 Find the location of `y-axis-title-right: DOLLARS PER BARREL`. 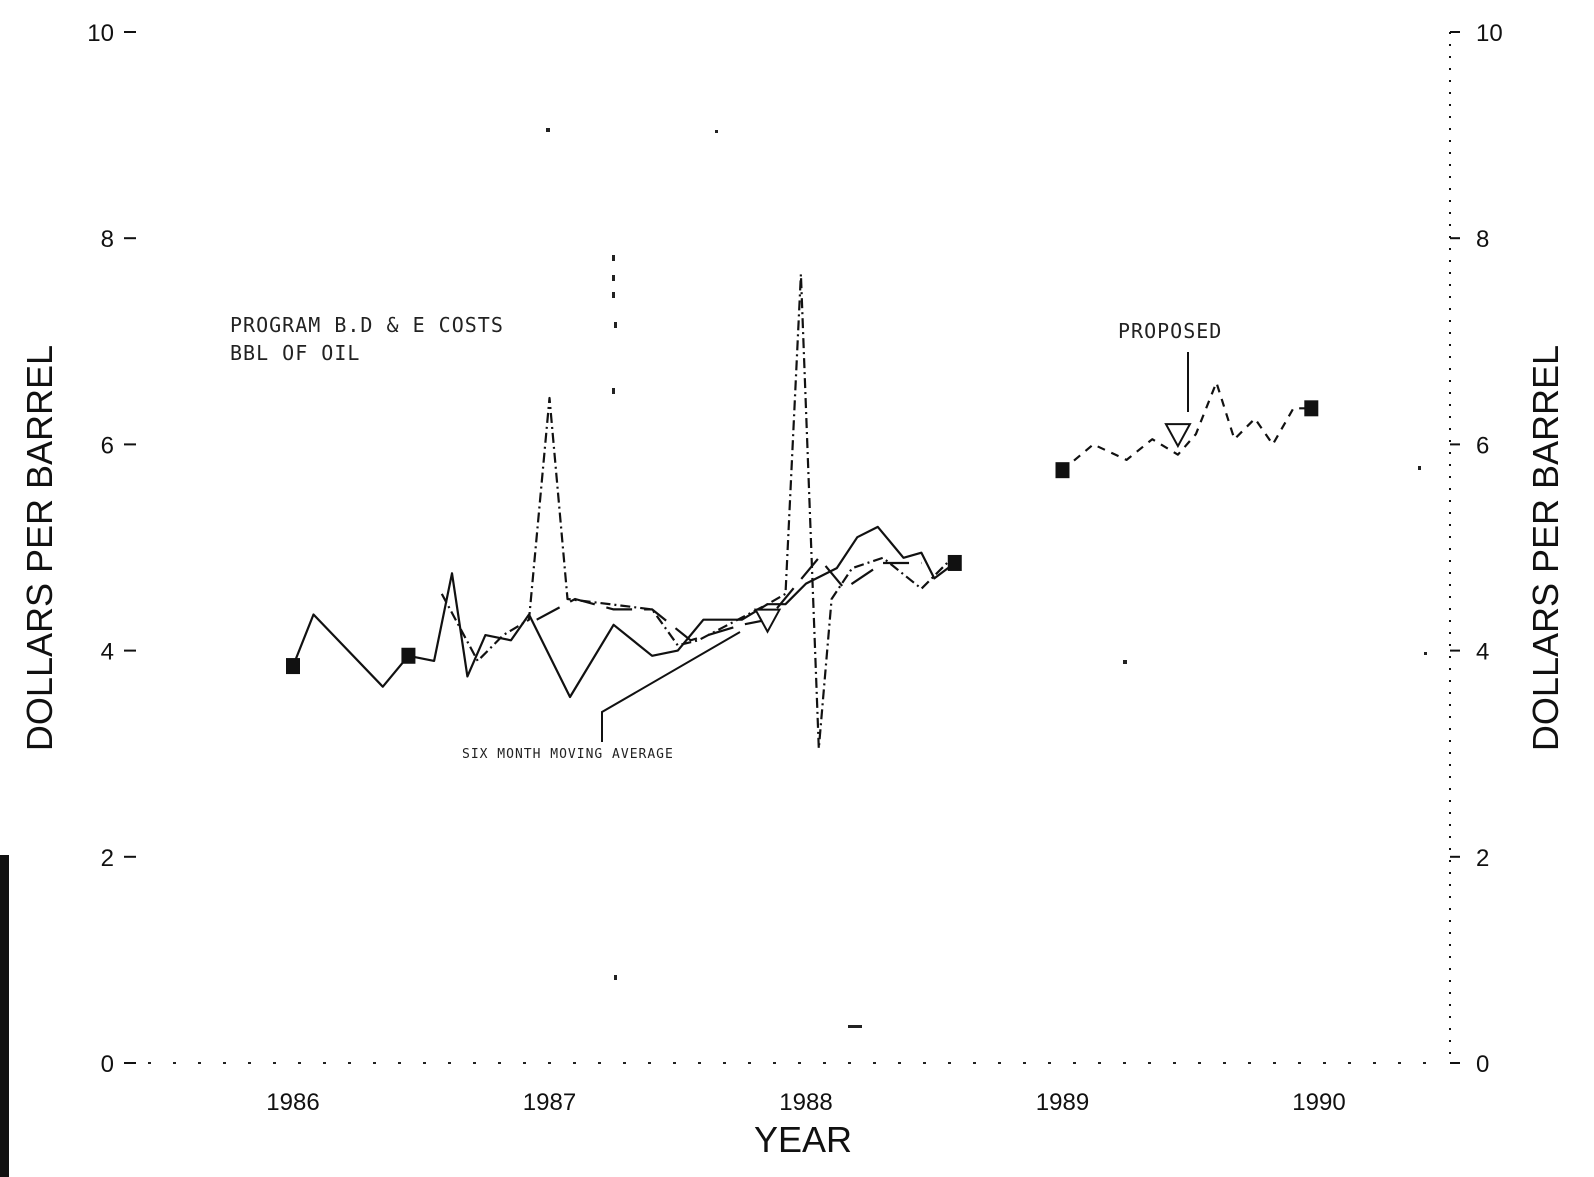

y-axis-title-right: DOLLARS PER BARREL is located at coordinates (1545, 548).